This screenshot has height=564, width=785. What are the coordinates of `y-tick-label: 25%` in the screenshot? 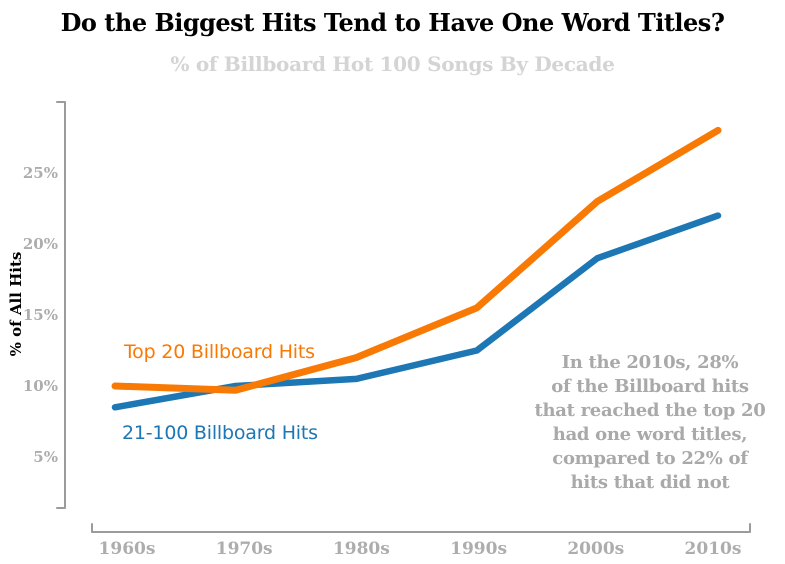 It's located at (40, 173).